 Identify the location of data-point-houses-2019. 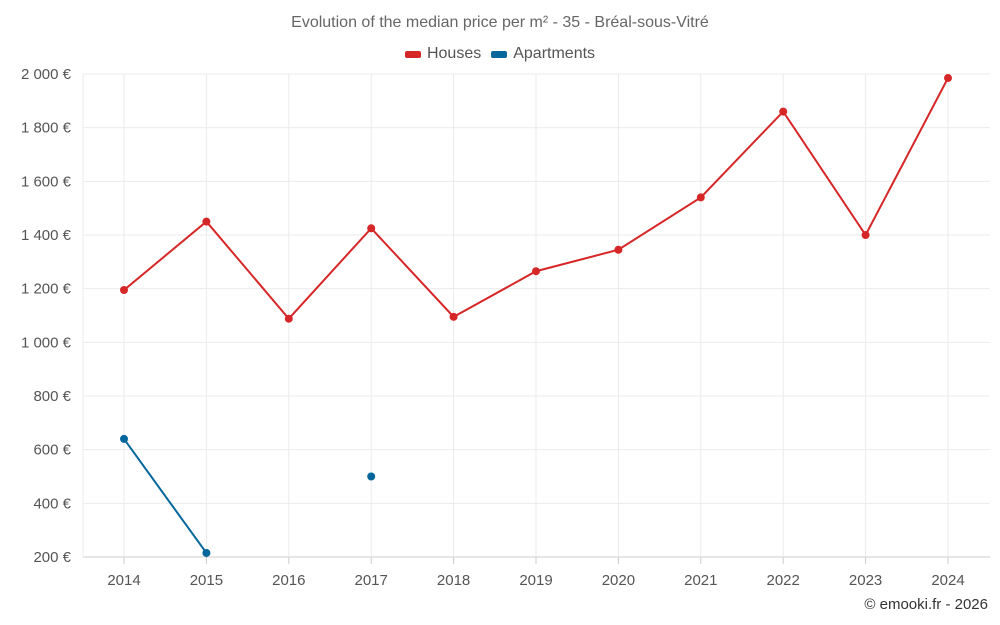
(536, 271).